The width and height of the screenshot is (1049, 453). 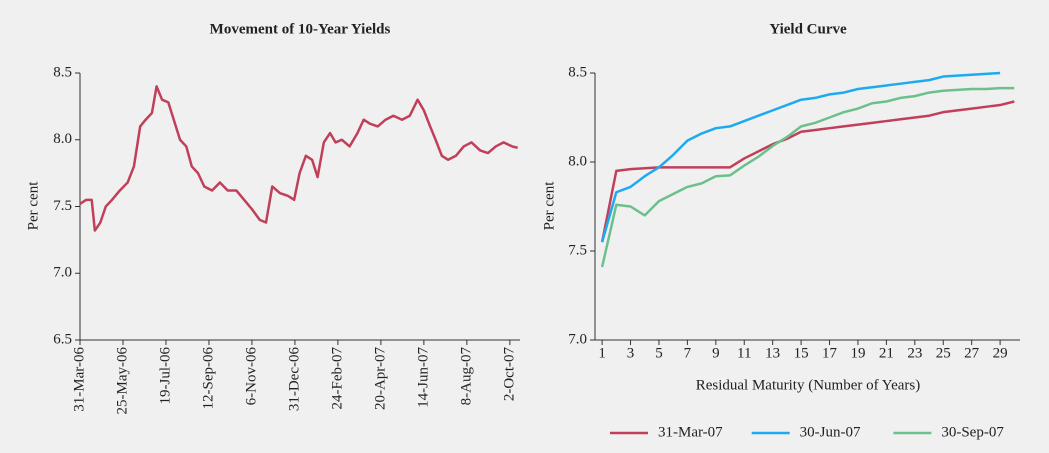 What do you see at coordinates (251, 376) in the screenshot?
I see `x-tick-label: 6-Nov-06` at bounding box center [251, 376].